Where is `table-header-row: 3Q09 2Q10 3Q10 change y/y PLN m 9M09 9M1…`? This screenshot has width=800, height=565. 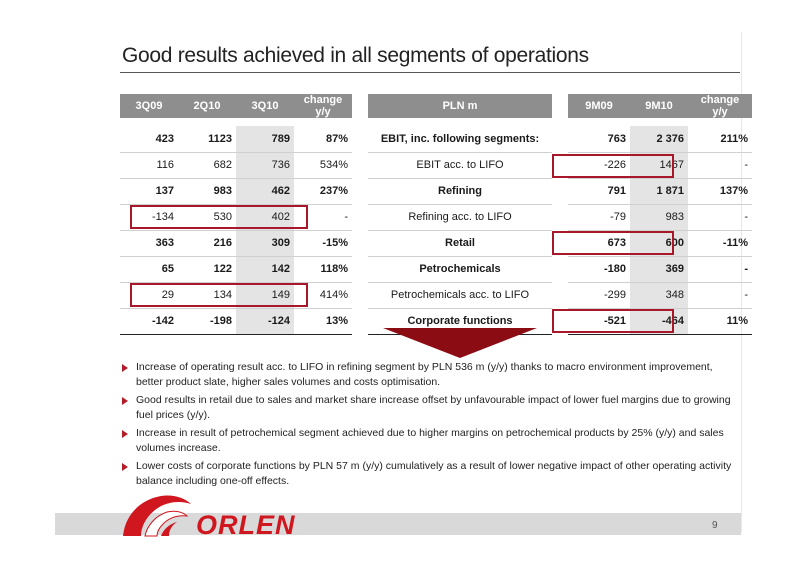 table-header-row: 3Q09 2Q10 3Q10 change y/y PLN m 9M09 9M1… is located at coordinates (436, 106).